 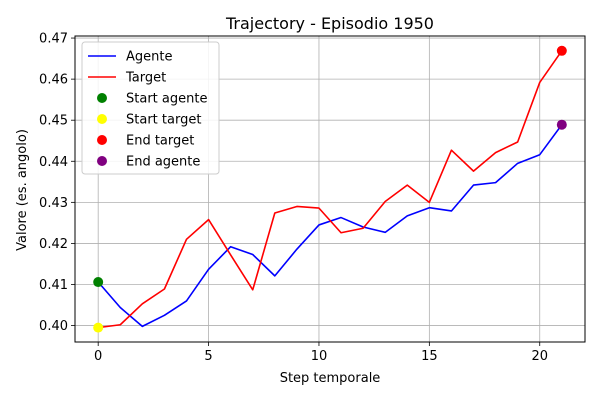 I want to click on legend-box, so click(x=150, y=108).